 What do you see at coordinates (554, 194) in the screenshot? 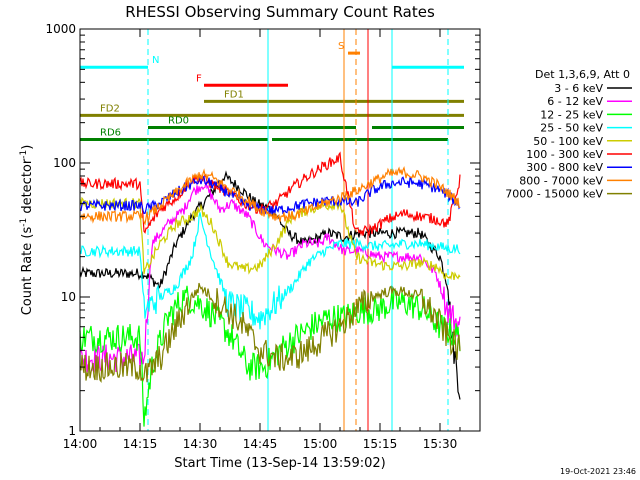
I see `legend-label-8: 7000 - 15000 keV` at bounding box center [554, 194].